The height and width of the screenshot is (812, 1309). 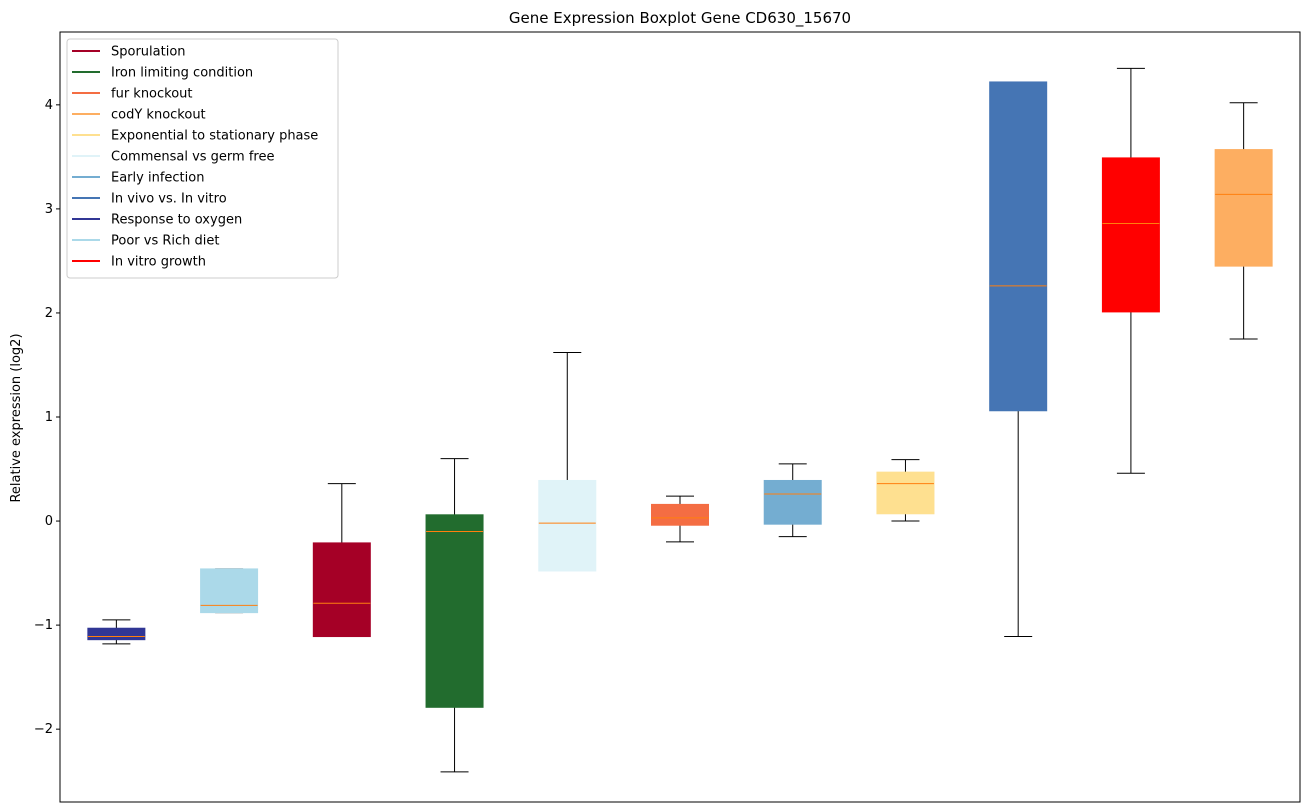 I want to click on legend-label: codY knockout, so click(x=158, y=115).